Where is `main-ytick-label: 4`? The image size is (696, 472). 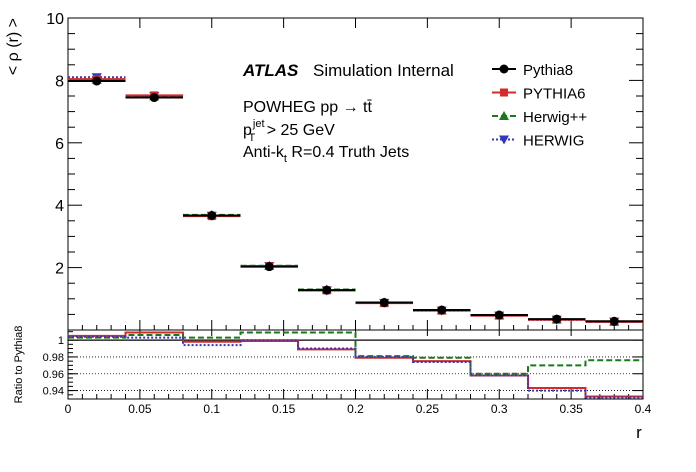
main-ytick-label: 4 is located at coordinates (59, 206).